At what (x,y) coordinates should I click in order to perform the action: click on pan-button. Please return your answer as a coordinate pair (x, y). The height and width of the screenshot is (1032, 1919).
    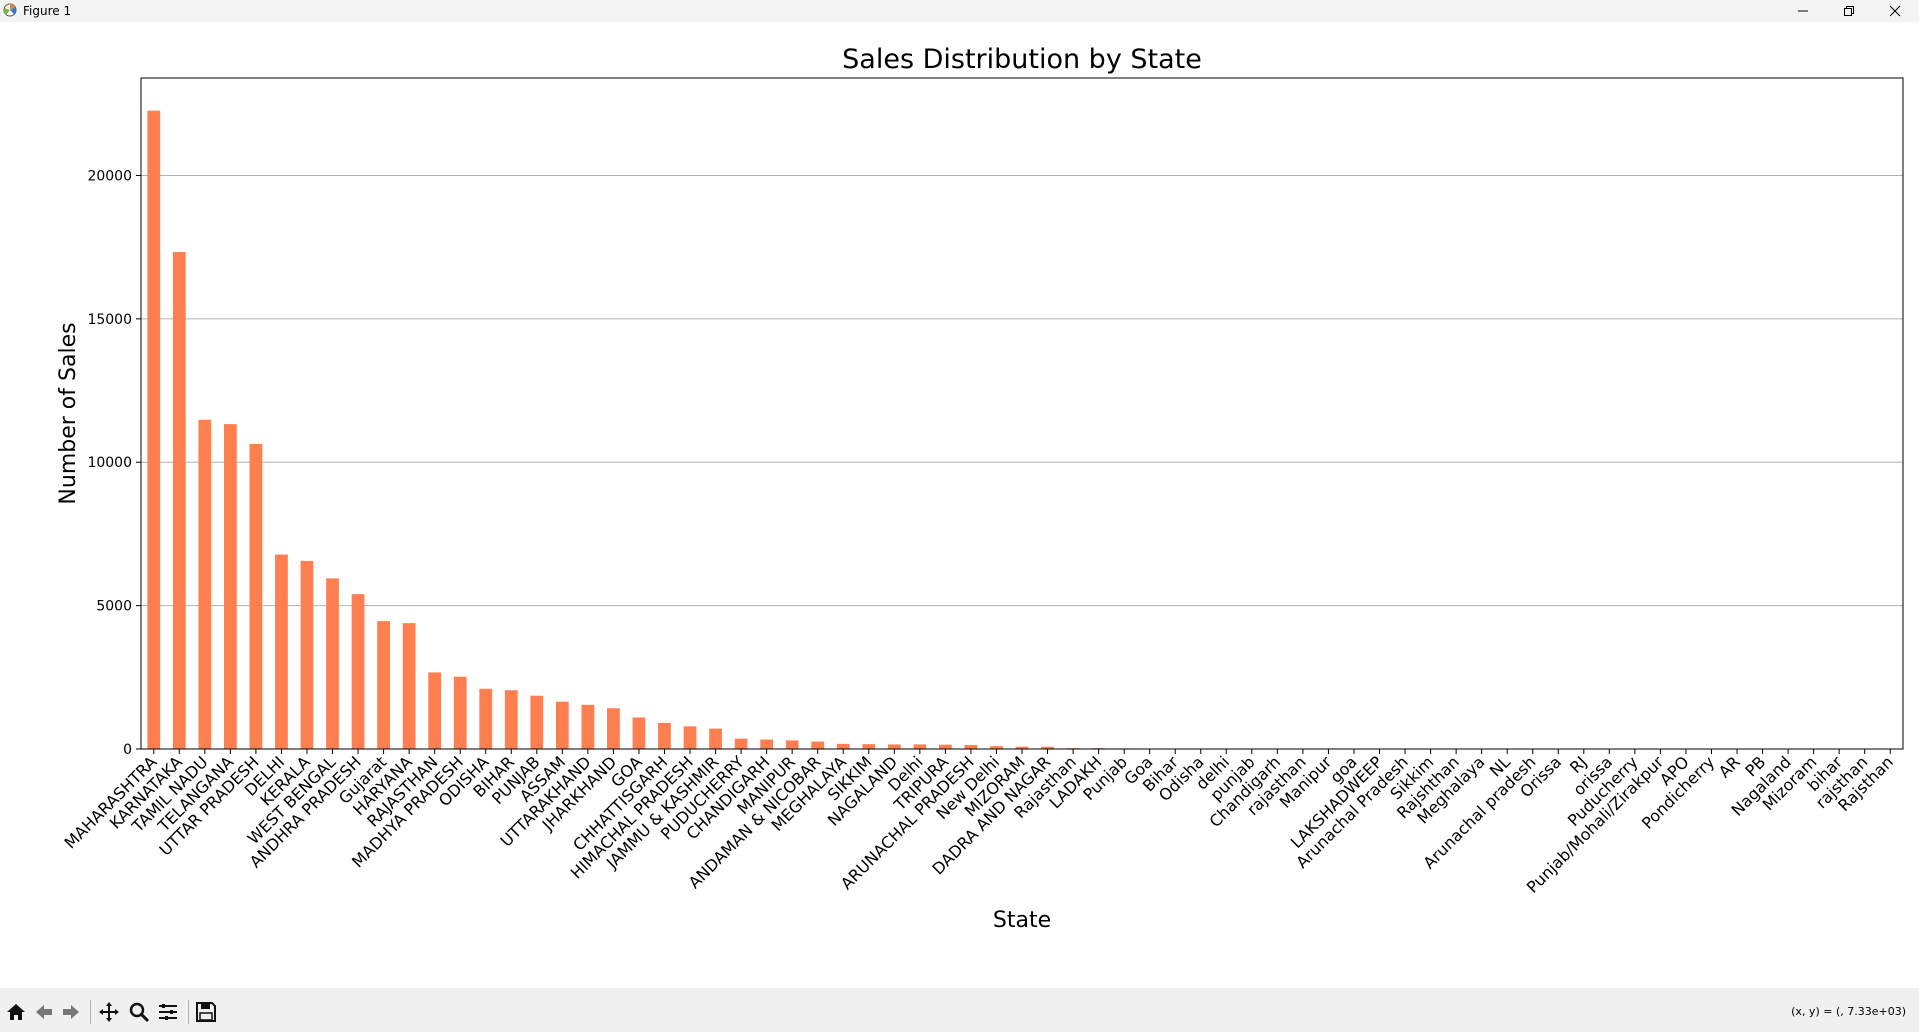
    Looking at the image, I should click on (109, 1012).